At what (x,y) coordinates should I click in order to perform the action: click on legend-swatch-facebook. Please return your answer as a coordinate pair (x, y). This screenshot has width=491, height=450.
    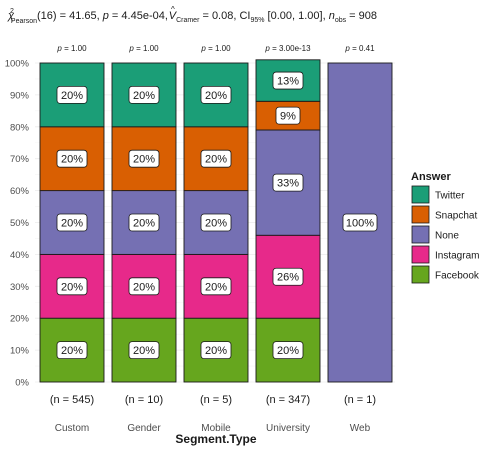
    Looking at the image, I should click on (420, 274).